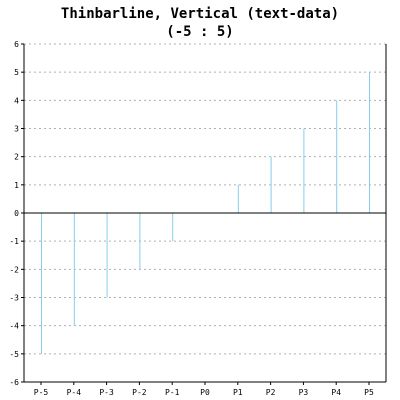  What do you see at coordinates (74, 392) in the screenshot?
I see `x-tick-label: P-4` at bounding box center [74, 392].